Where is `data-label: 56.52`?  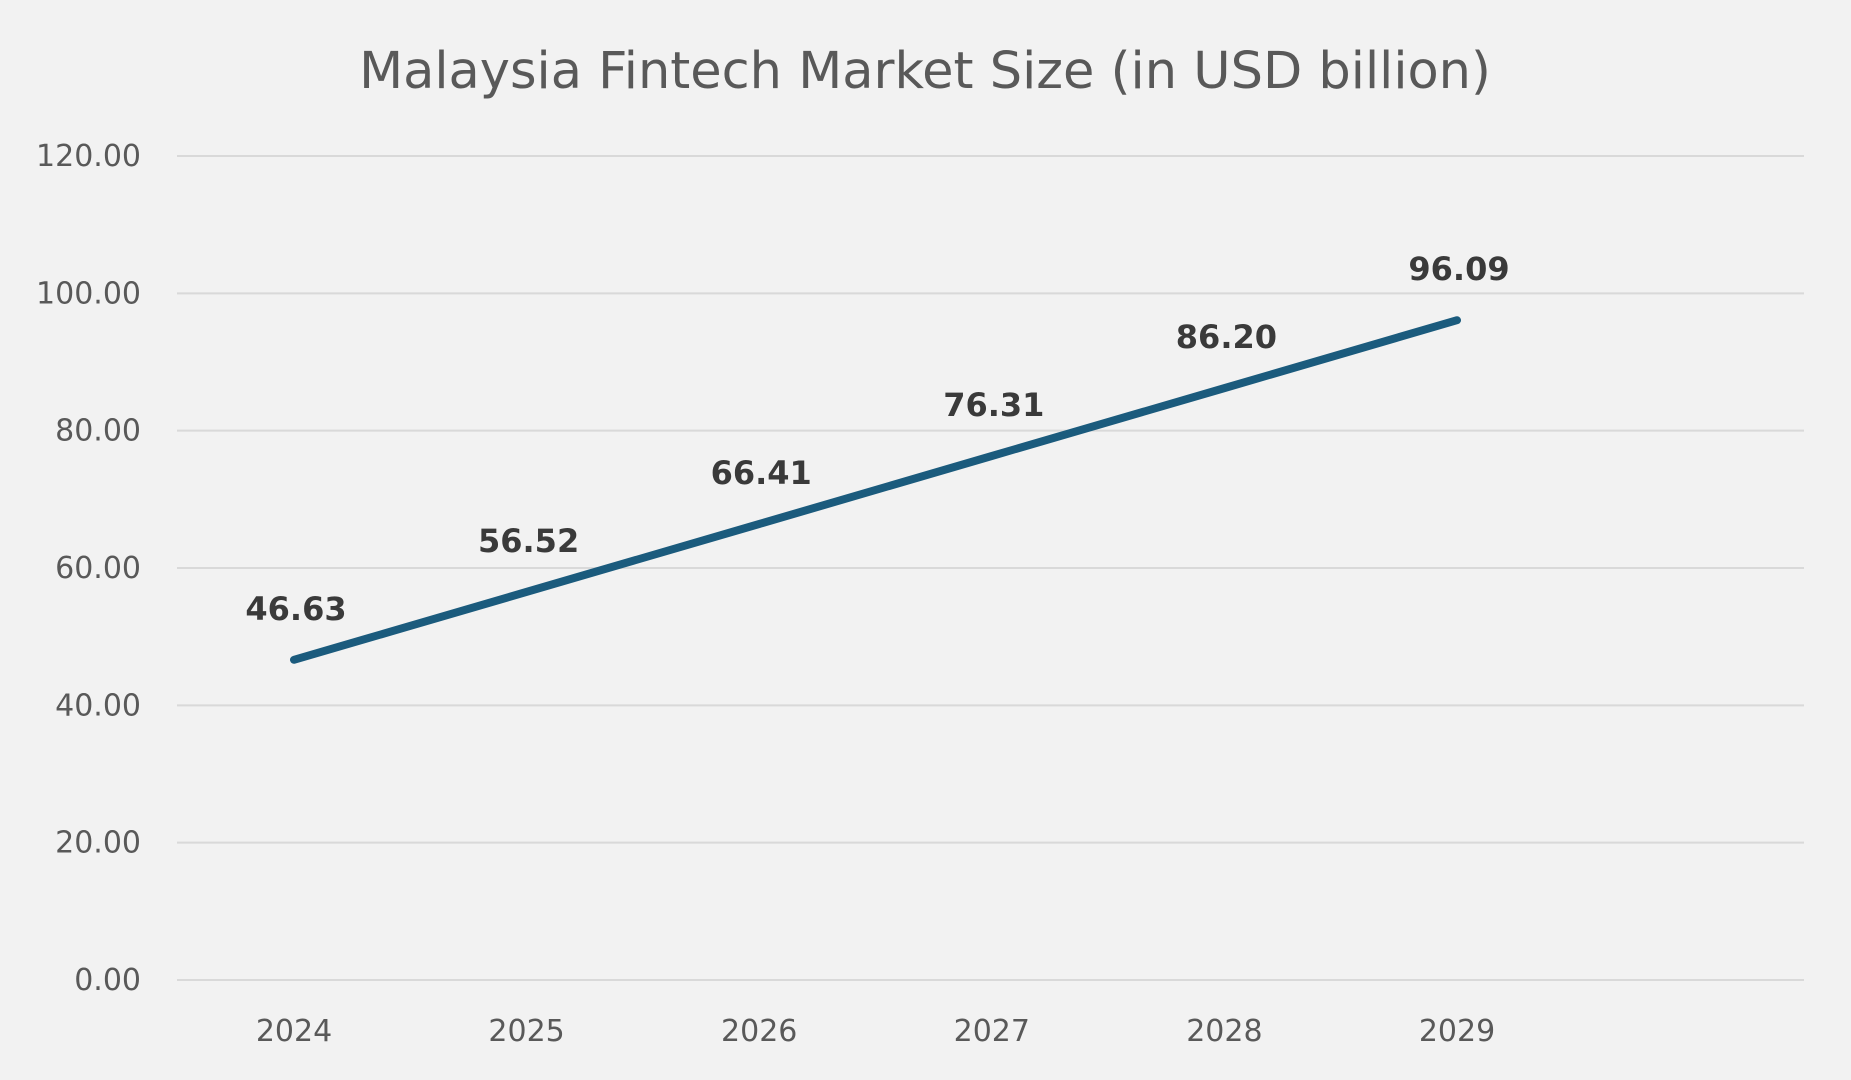
data-label: 56.52 is located at coordinates (528, 541).